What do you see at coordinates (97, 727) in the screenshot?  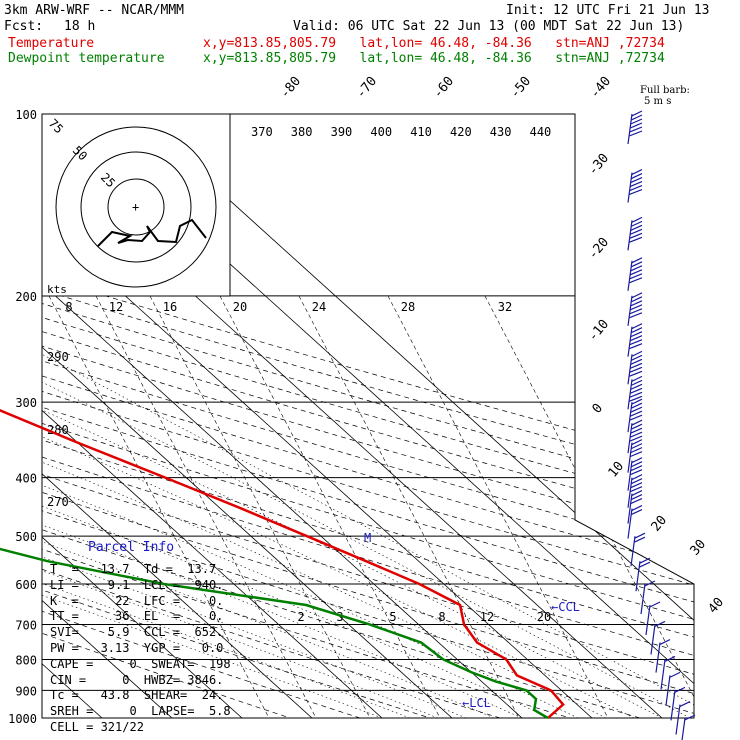 I see `parcel-row: CELL = 321/22` at bounding box center [97, 727].